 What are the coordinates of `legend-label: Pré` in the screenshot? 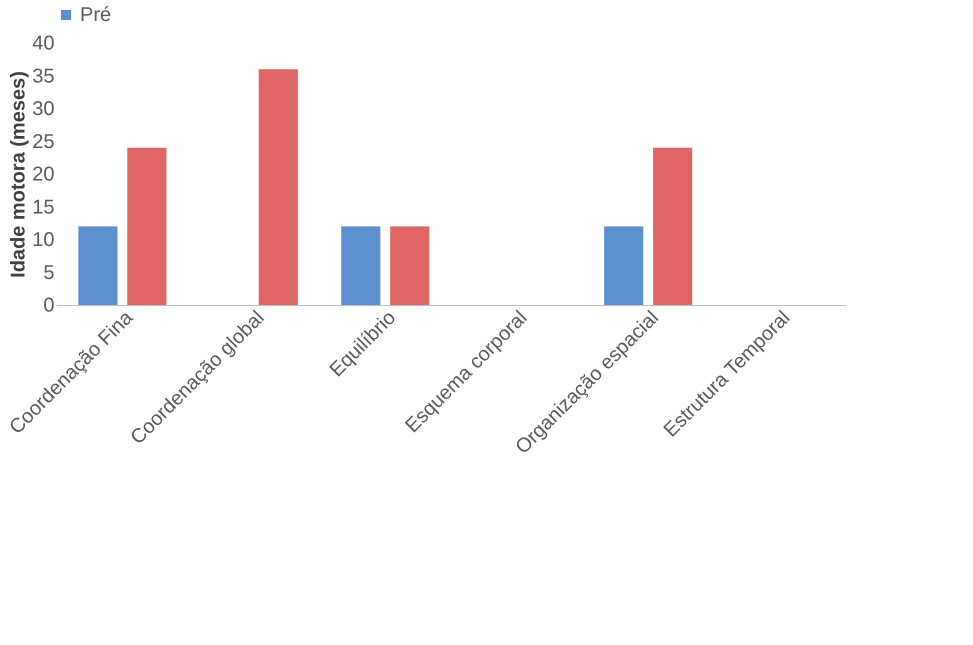 It's located at (96, 15).